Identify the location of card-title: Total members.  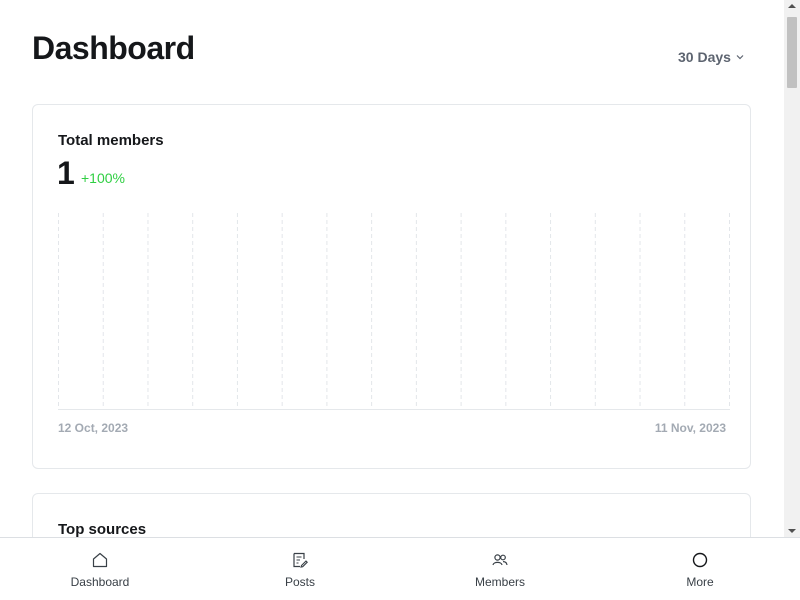
(111, 140).